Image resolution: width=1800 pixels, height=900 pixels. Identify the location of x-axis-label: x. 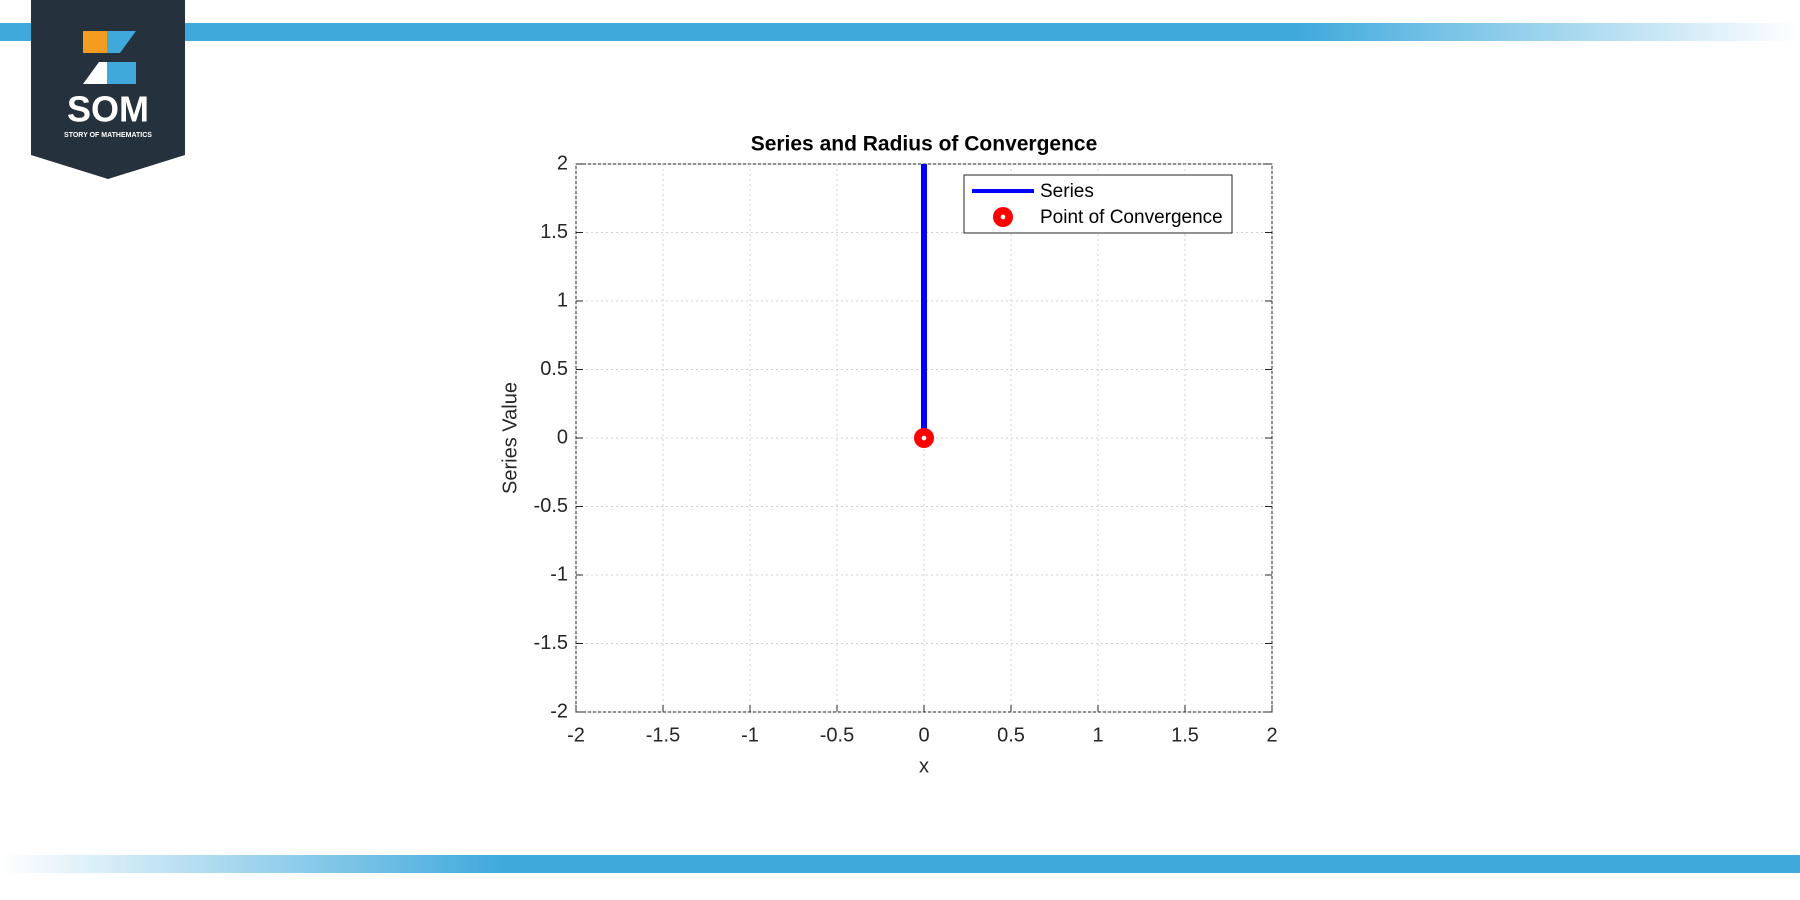
(924, 766).